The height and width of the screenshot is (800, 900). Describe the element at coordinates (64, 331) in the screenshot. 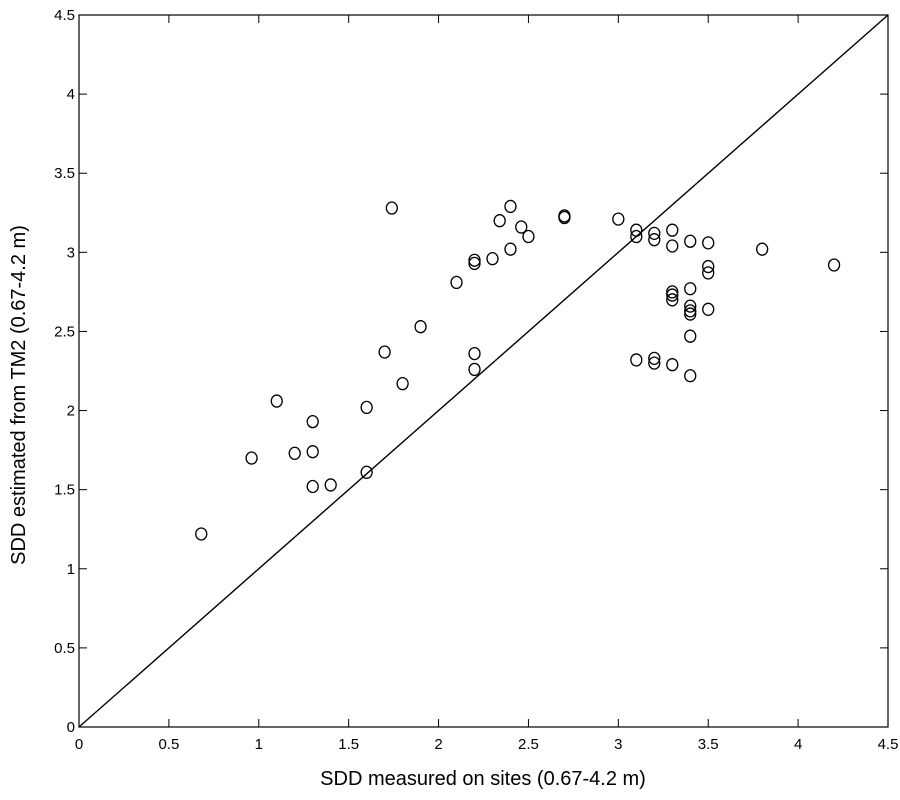

I see `y-tick-label: 2.5` at that location.